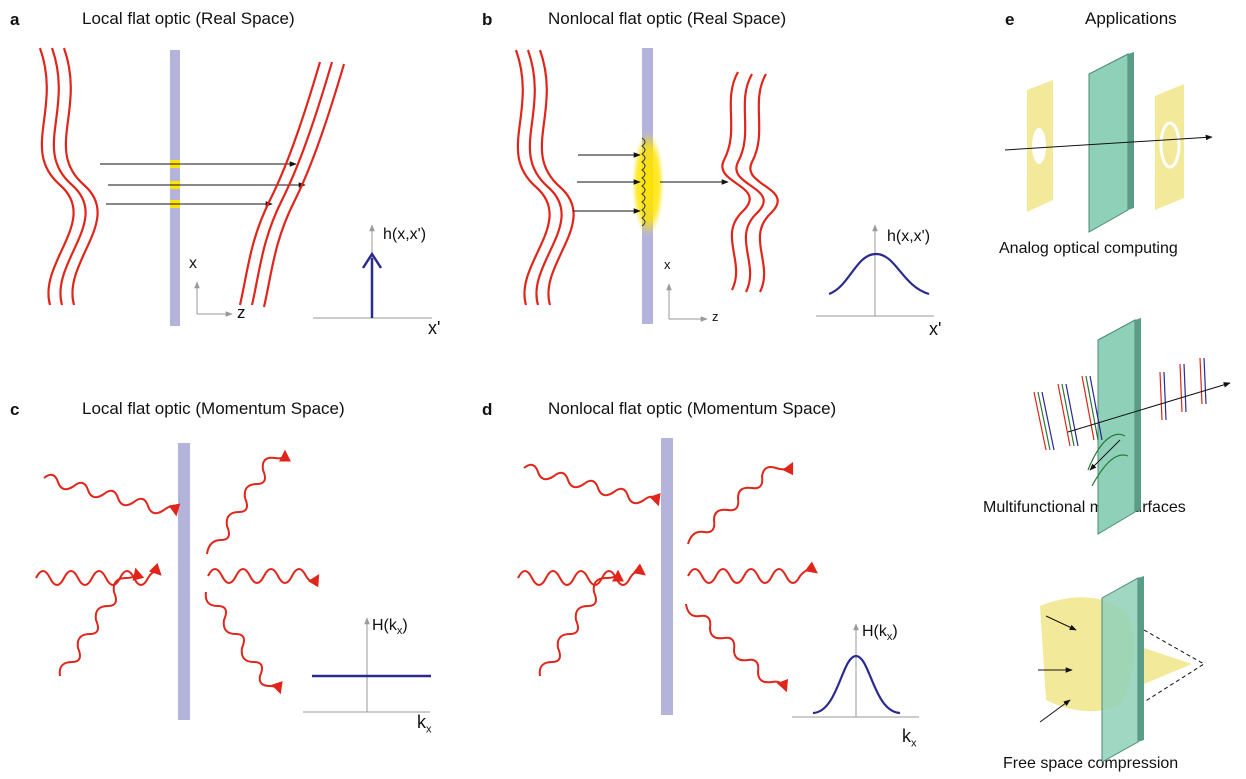 The width and height of the screenshot is (1246, 779). I want to click on app-analog-computing-graphic, so click(1108, 142).